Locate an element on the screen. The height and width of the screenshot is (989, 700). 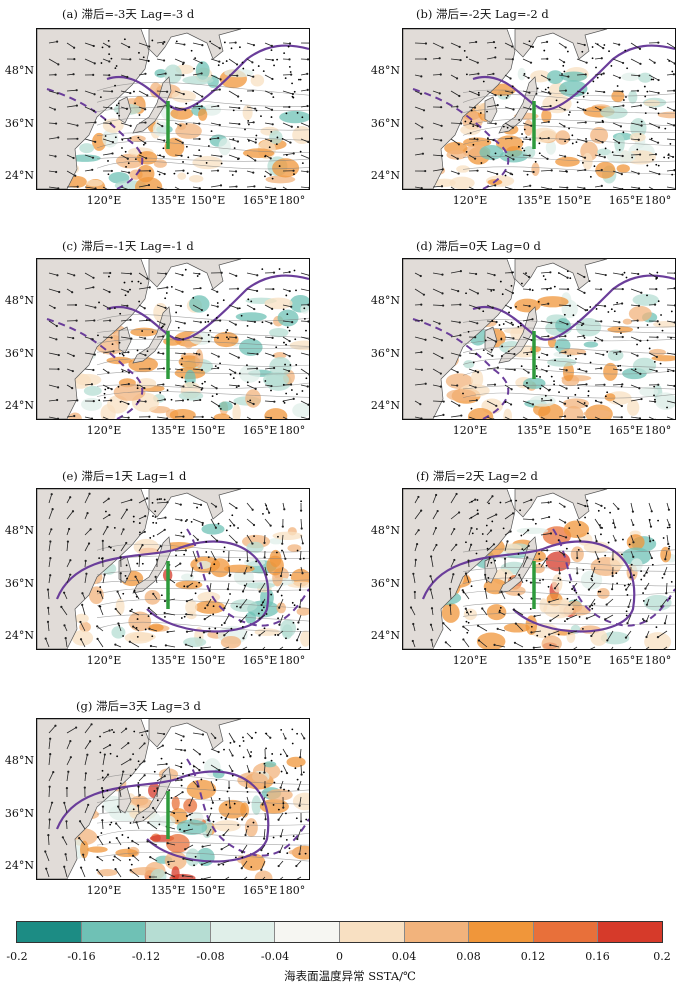
lat-label: 48°N is located at coordinates (385, 300).